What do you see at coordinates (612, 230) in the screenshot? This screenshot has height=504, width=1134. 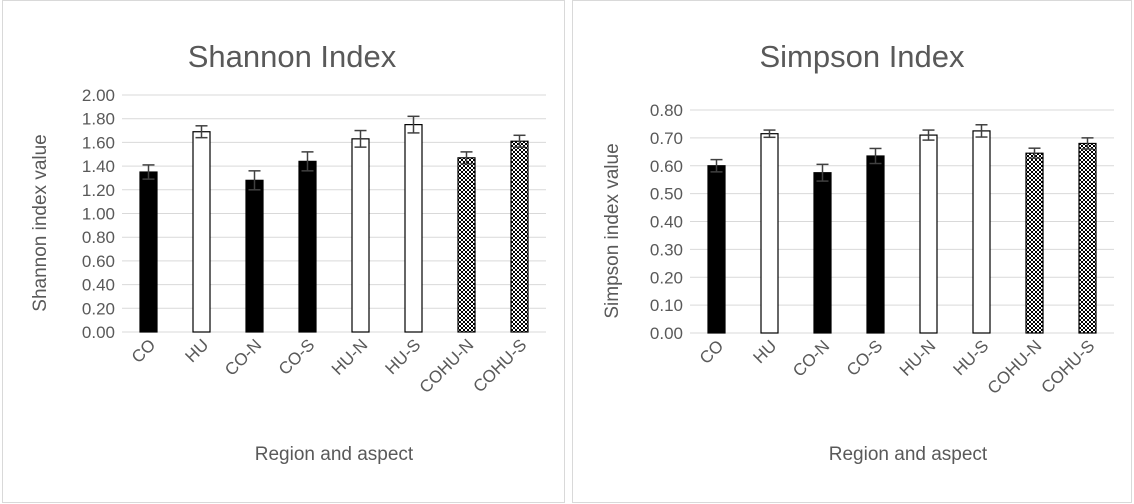 I see `y-axis-label: Simpson index value` at bounding box center [612, 230].